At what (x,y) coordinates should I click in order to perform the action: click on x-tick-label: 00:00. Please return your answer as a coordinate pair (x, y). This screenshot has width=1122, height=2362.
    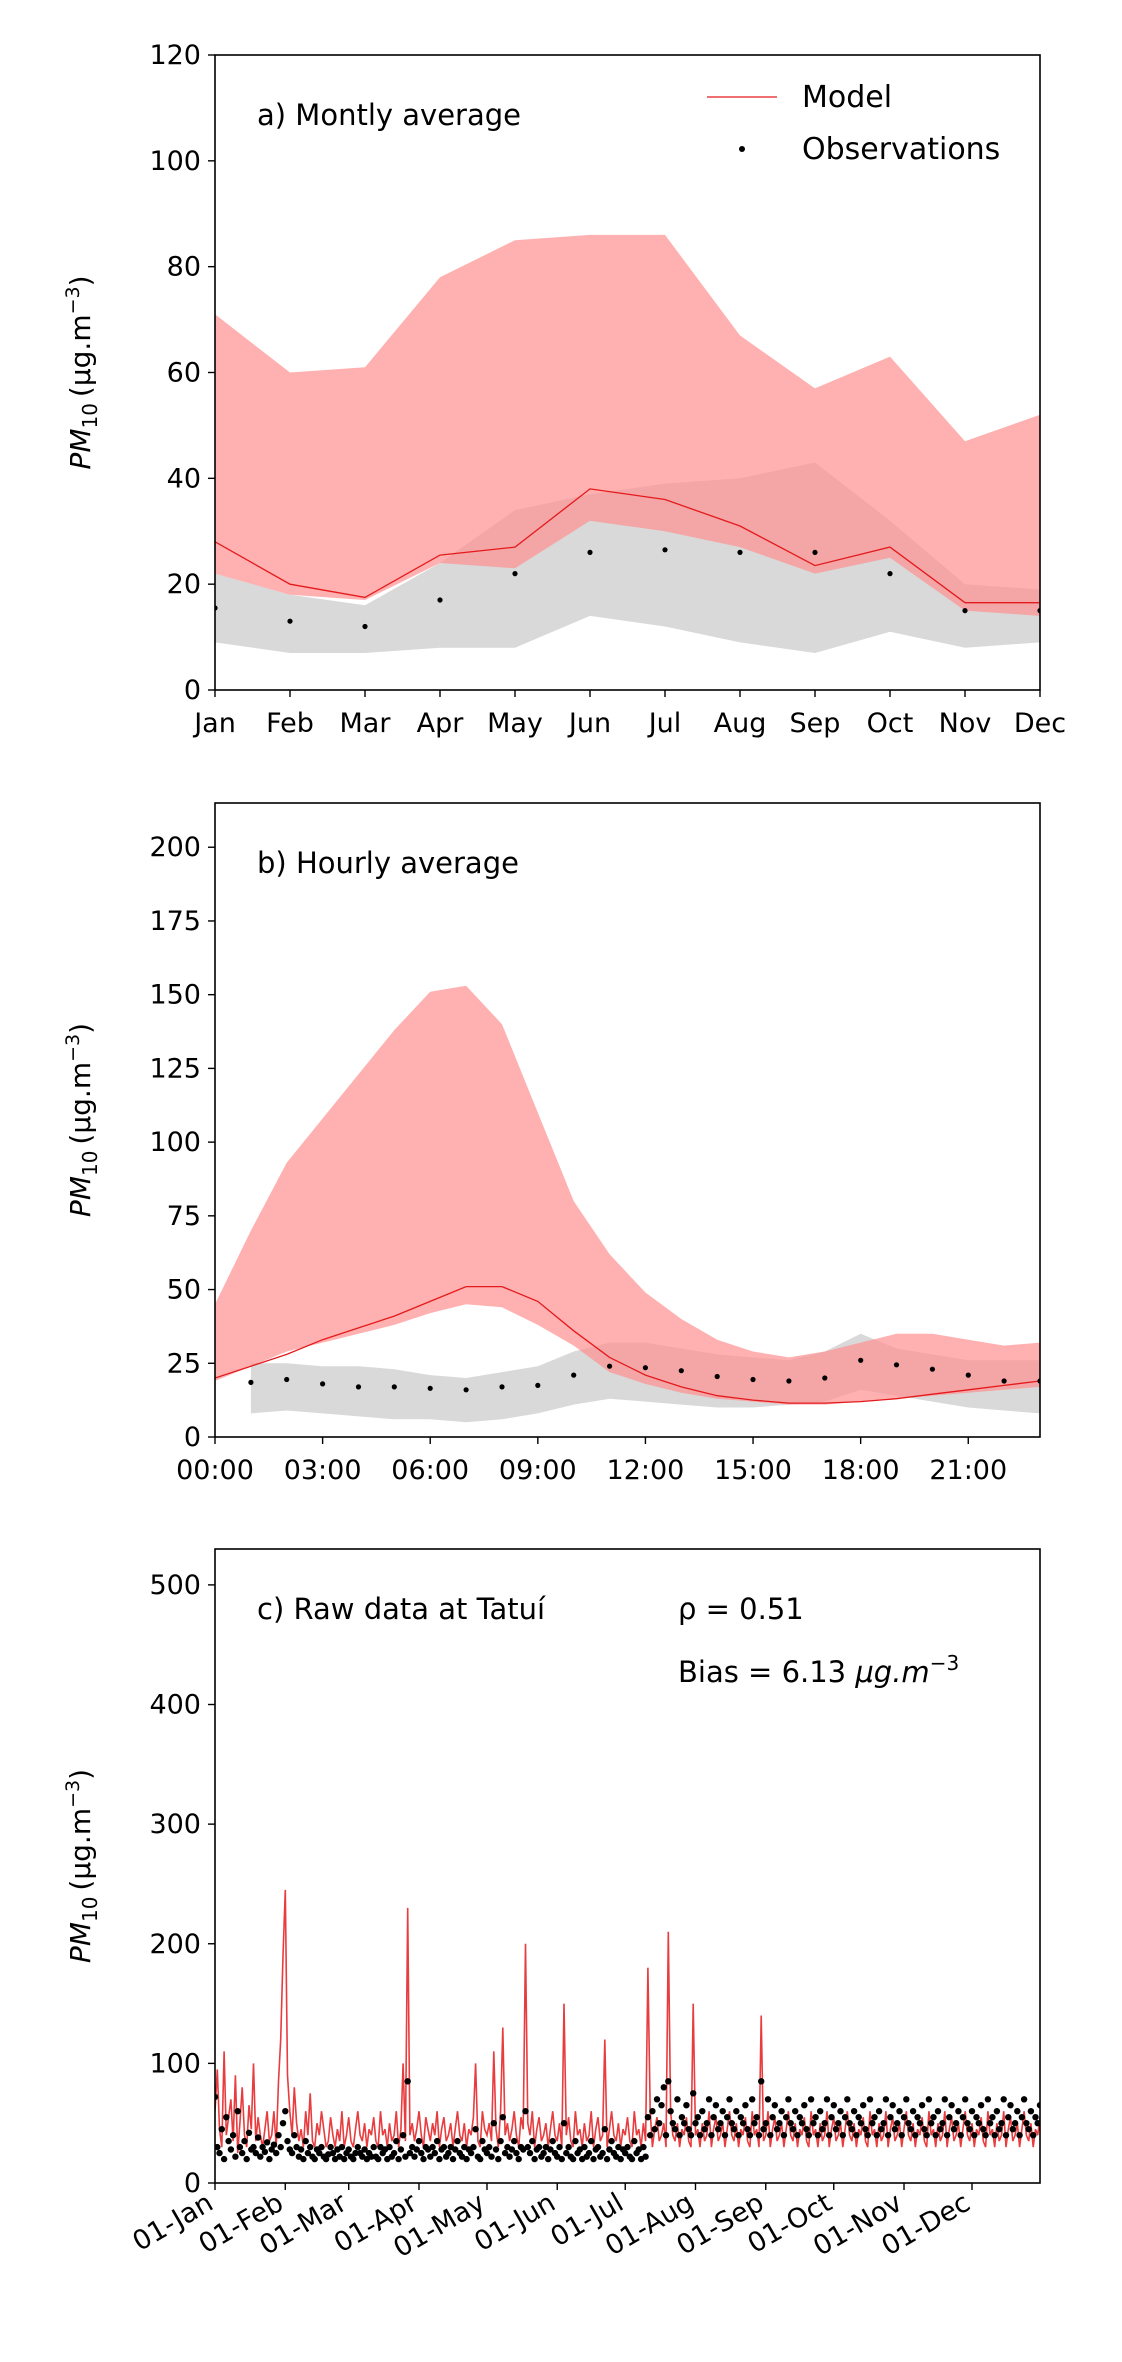
    Looking at the image, I should click on (215, 1470).